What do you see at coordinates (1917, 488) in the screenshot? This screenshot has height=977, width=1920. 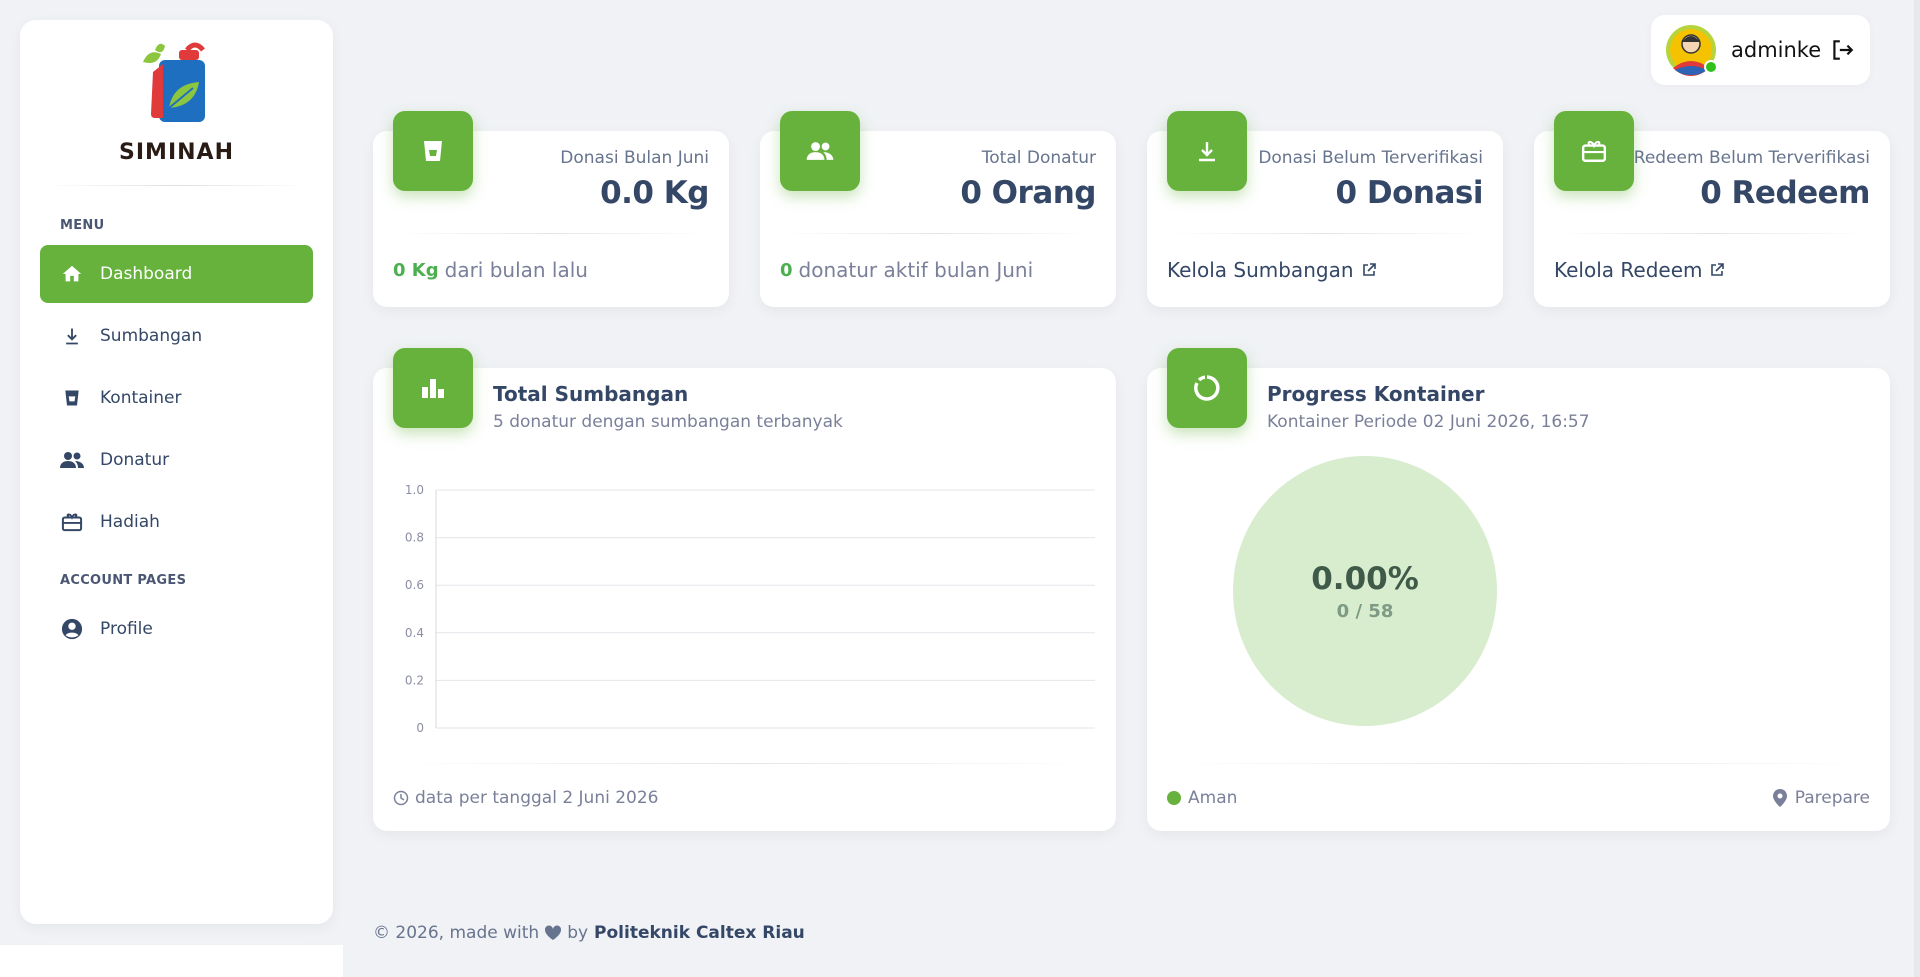 I see `page-scrollbar` at bounding box center [1917, 488].